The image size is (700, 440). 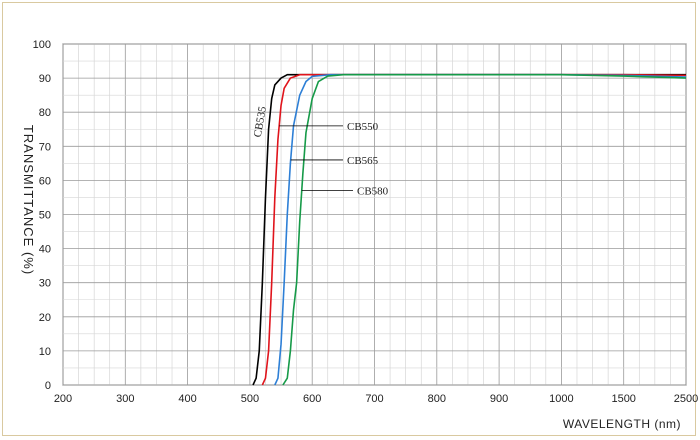 What do you see at coordinates (374, 399) in the screenshot?
I see `x-tick-label: 700` at bounding box center [374, 399].